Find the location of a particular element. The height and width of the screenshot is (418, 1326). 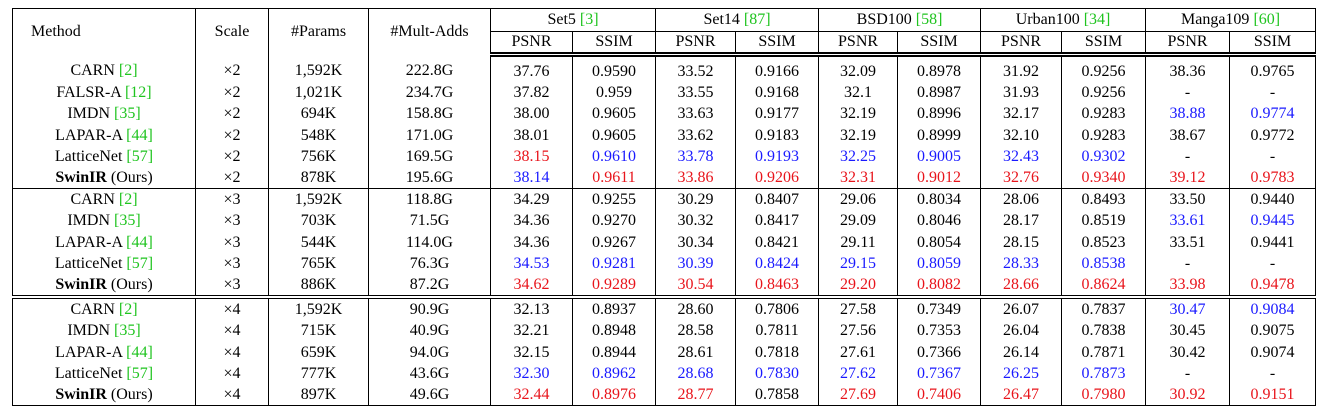

score-cell: 29.11 is located at coordinates (858, 242).